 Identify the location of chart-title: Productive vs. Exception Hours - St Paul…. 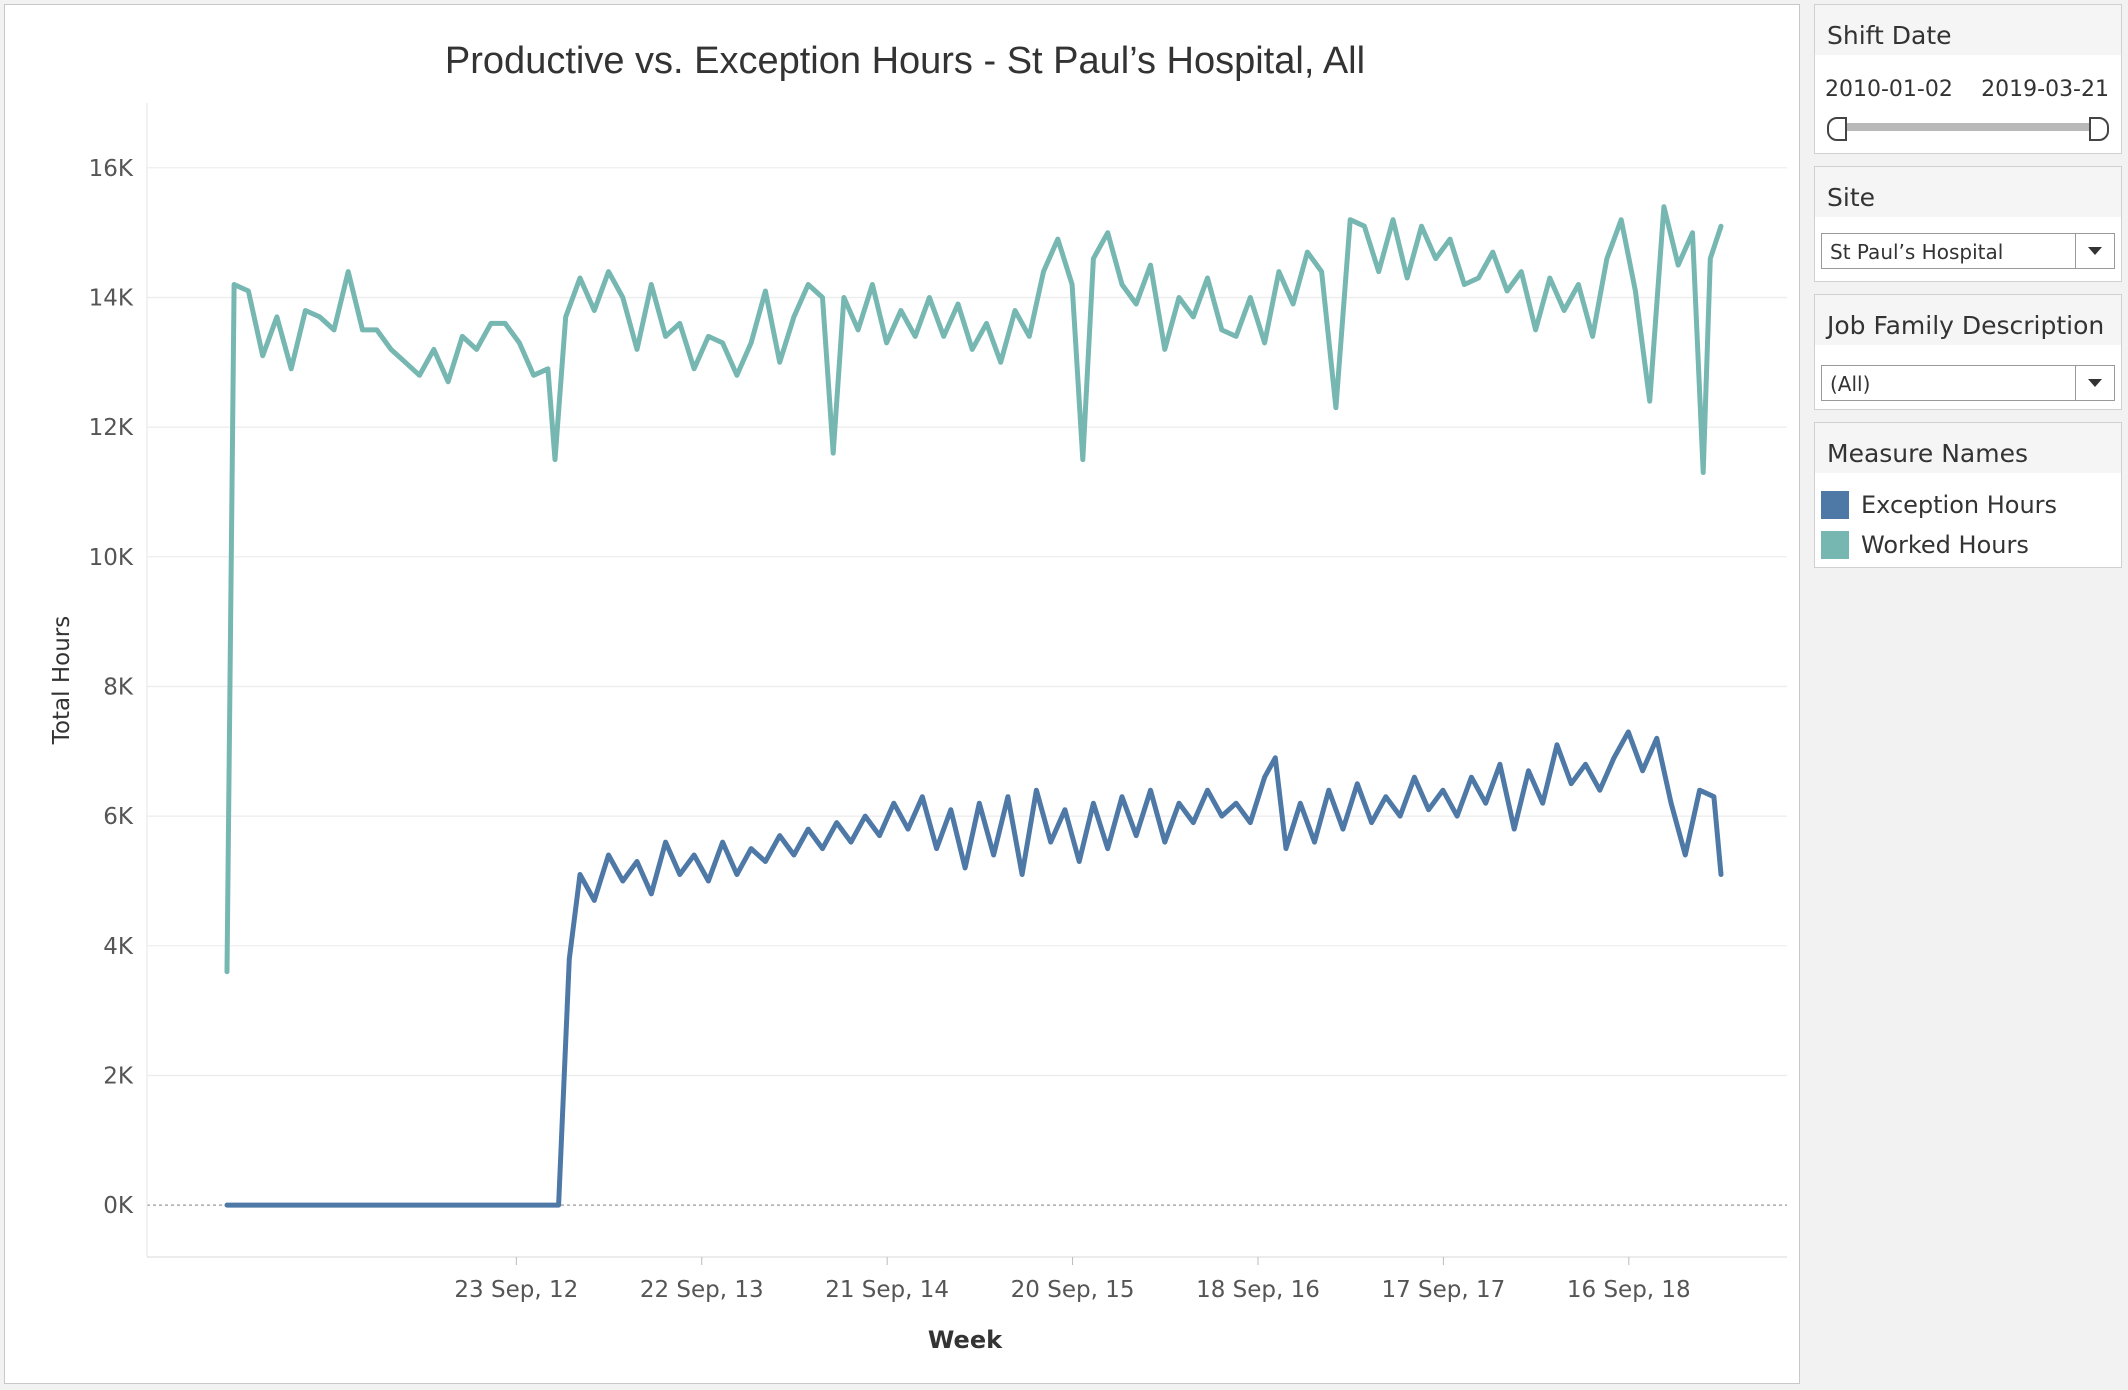
(905, 61).